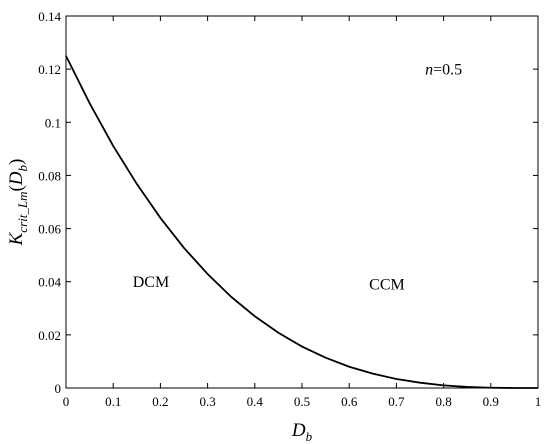  Describe the element at coordinates (309, 436) in the screenshot. I see `x-axis-title-sub: b` at that location.